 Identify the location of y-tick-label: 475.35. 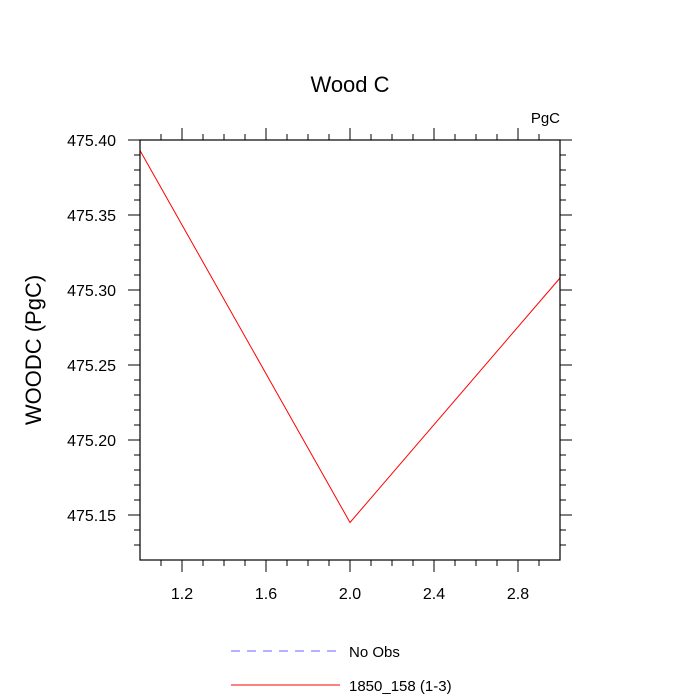
(91, 216).